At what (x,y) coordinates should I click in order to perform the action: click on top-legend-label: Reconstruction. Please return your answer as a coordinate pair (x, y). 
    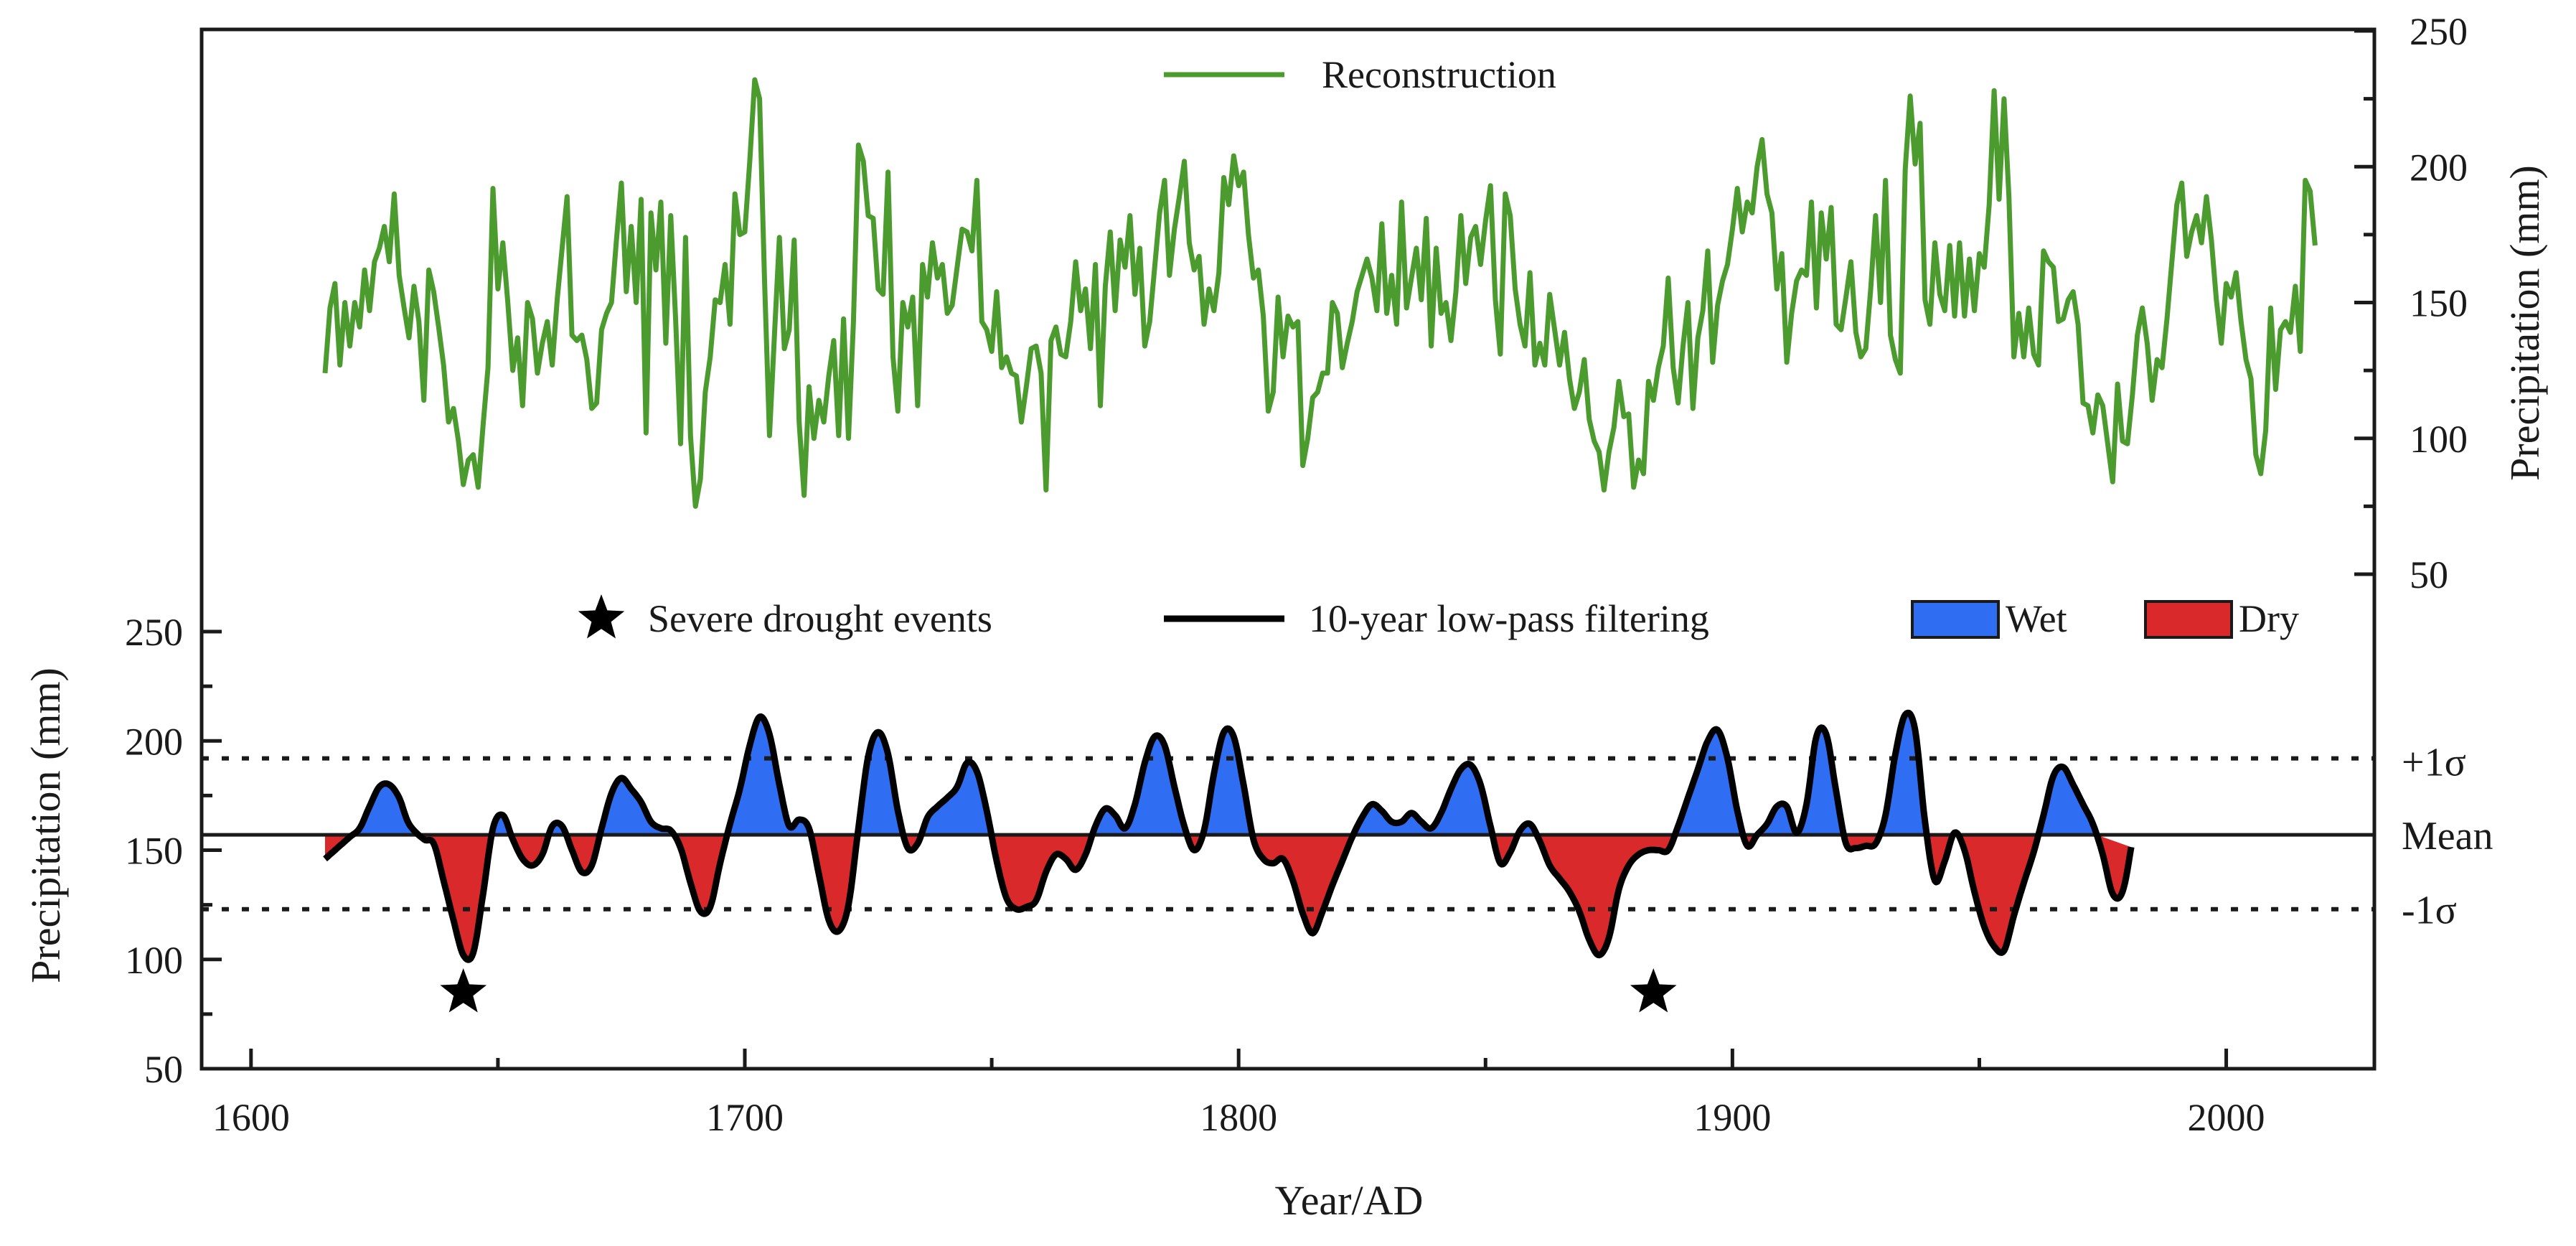
    Looking at the image, I should click on (1439, 75).